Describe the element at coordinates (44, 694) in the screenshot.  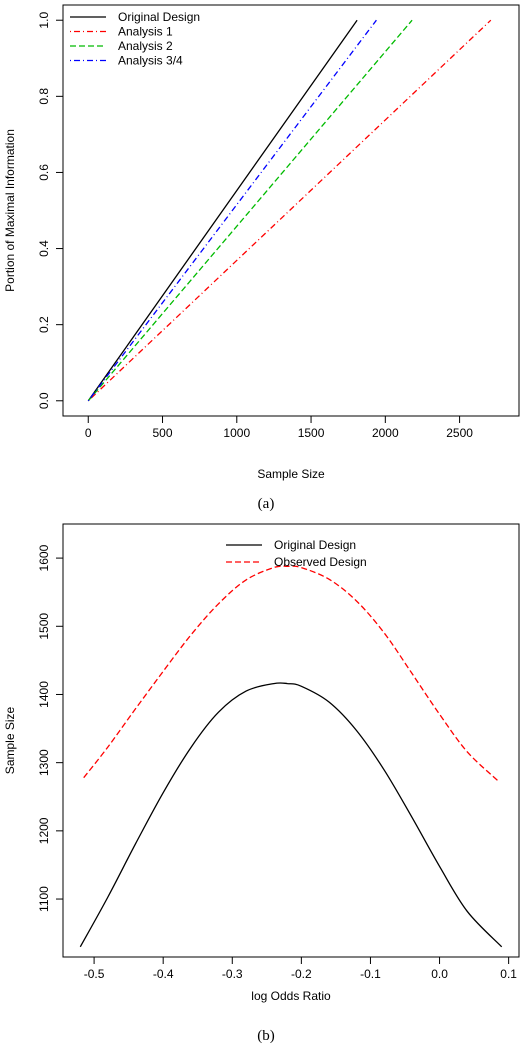
I see `y-tick-label: 1400` at that location.